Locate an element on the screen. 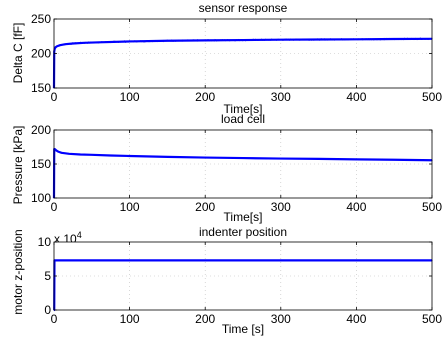 This screenshot has height=343, width=448. y-tick-label: 0 is located at coordinates (47, 310).